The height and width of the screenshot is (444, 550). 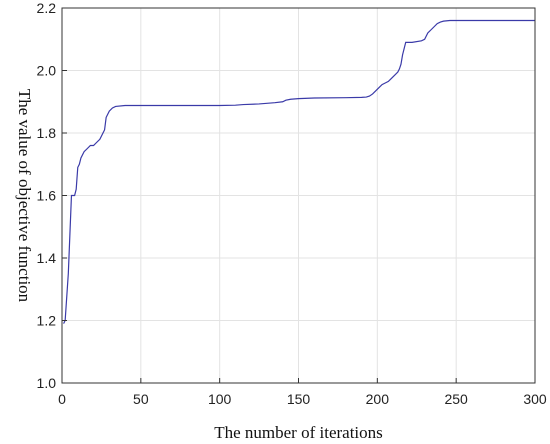 What do you see at coordinates (535, 399) in the screenshot?
I see `x-tick-label: 300` at bounding box center [535, 399].